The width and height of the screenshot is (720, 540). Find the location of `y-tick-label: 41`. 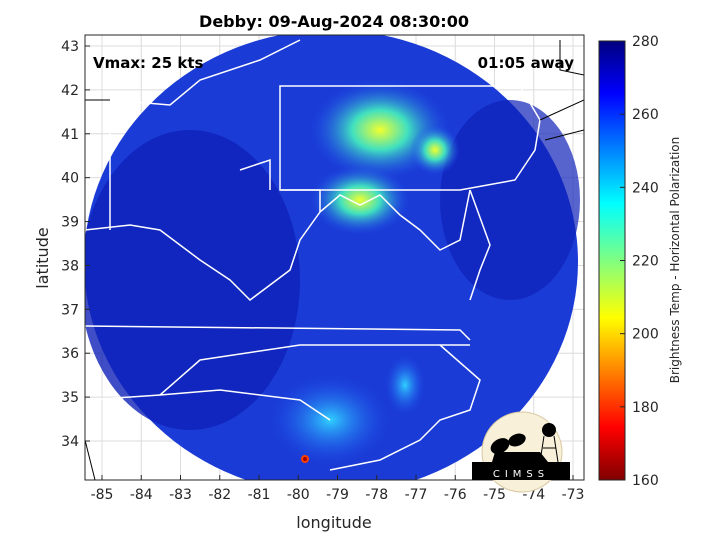

y-tick-label: 41 is located at coordinates (70, 135).